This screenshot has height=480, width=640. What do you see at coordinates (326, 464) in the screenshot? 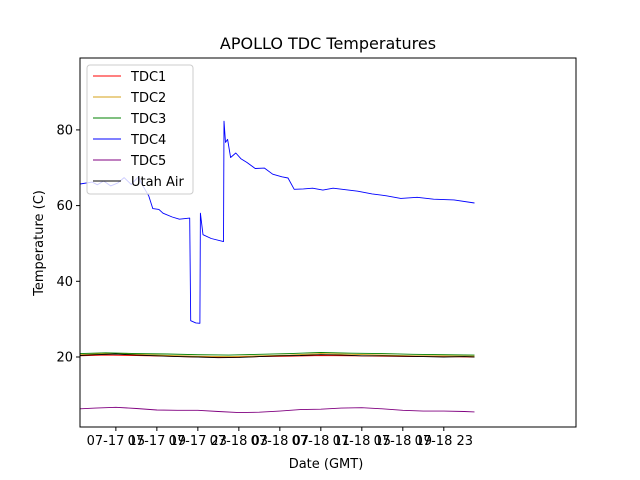
I see `x-axis-label: Date (GMT)` at bounding box center [326, 464].